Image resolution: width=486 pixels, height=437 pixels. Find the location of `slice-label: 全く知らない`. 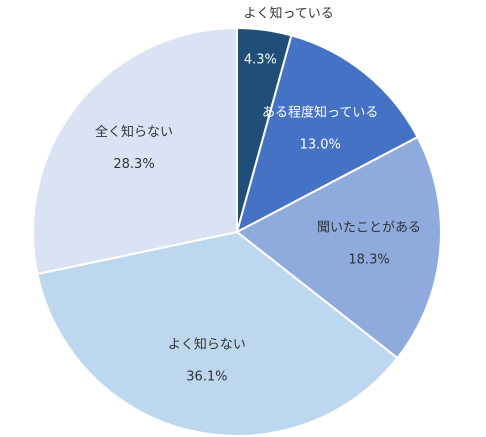

slice-label: 全く知らない is located at coordinates (134, 132).